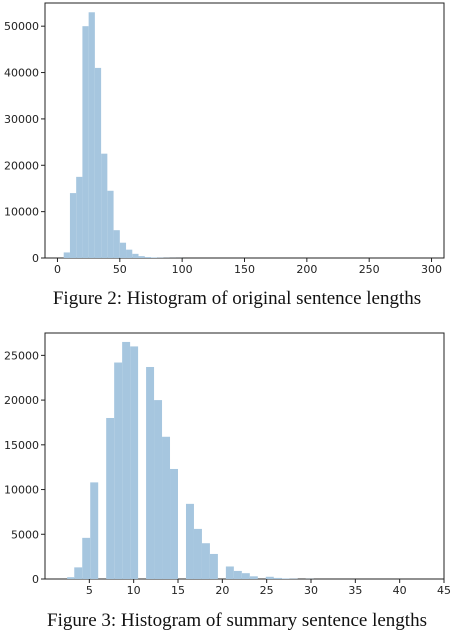 The image size is (474, 633). I want to click on x-tick-label: 10, so click(134, 590).